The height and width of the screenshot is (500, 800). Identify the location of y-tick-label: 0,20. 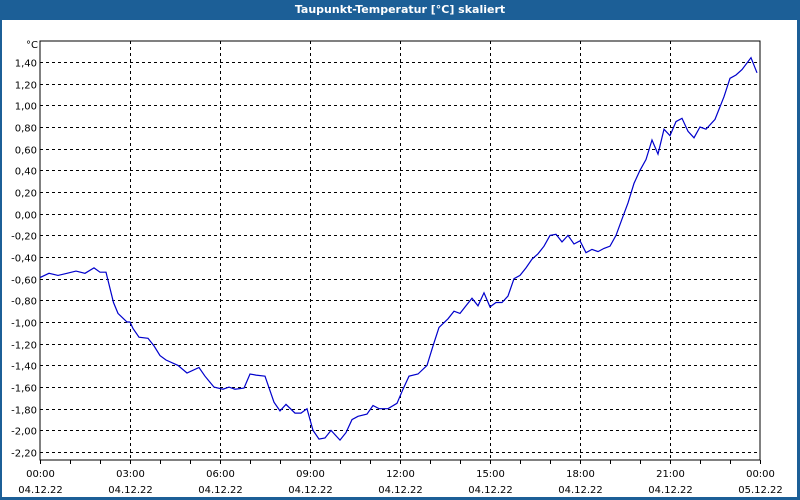
(26, 194).